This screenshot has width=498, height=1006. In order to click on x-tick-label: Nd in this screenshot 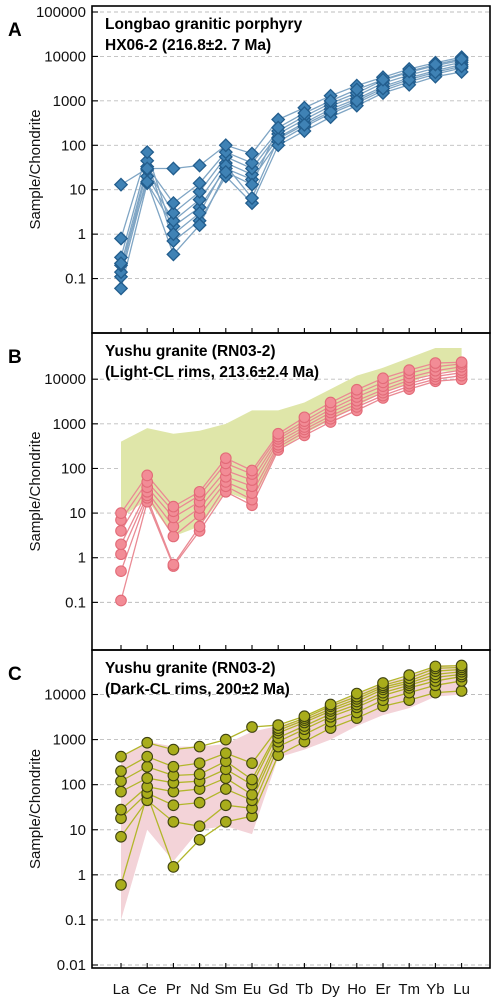, I will do `click(199, 989)`.